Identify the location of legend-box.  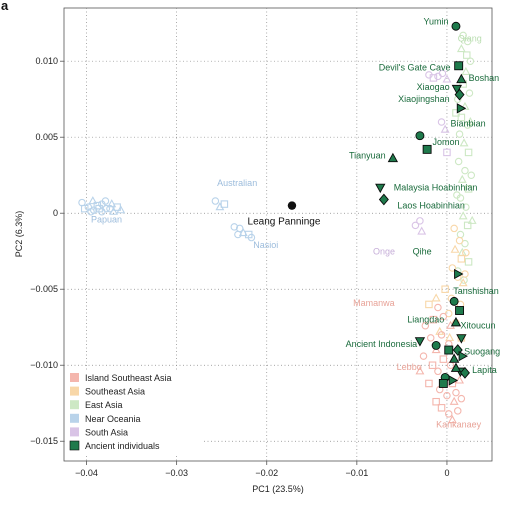
(135, 412).